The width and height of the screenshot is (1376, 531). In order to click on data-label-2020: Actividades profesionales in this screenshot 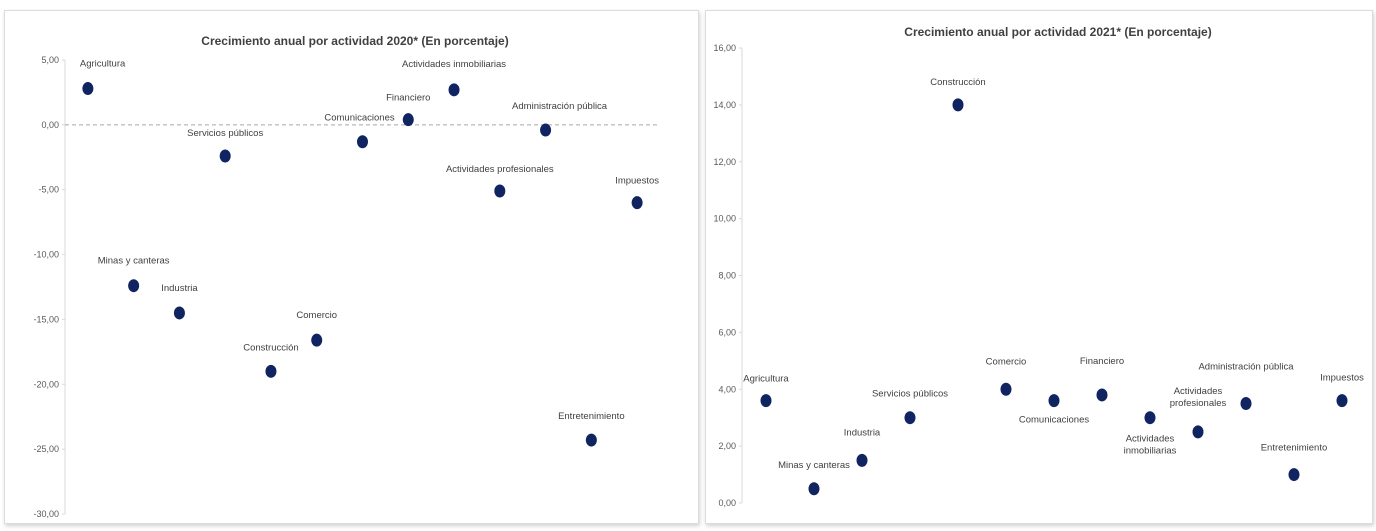, I will do `click(500, 169)`.